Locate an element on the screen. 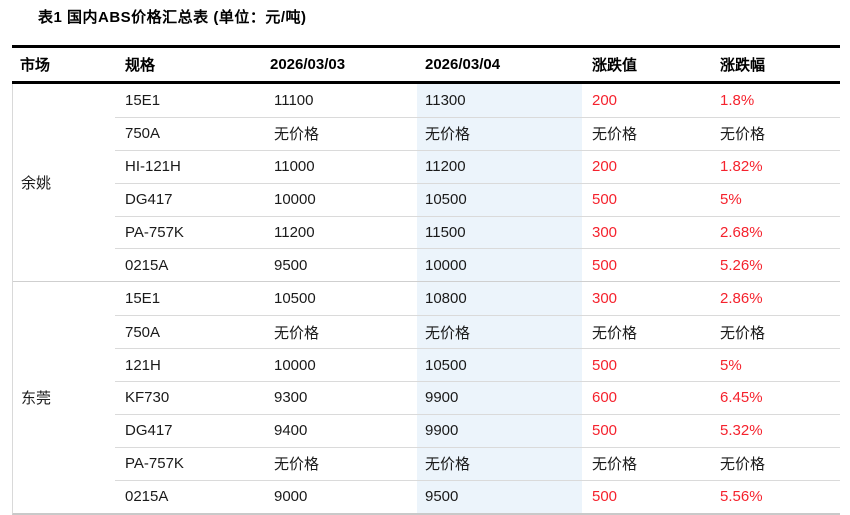 Image resolution: width=850 pixels, height=515 pixels. price-0304-cell: 10800 is located at coordinates (499, 299).